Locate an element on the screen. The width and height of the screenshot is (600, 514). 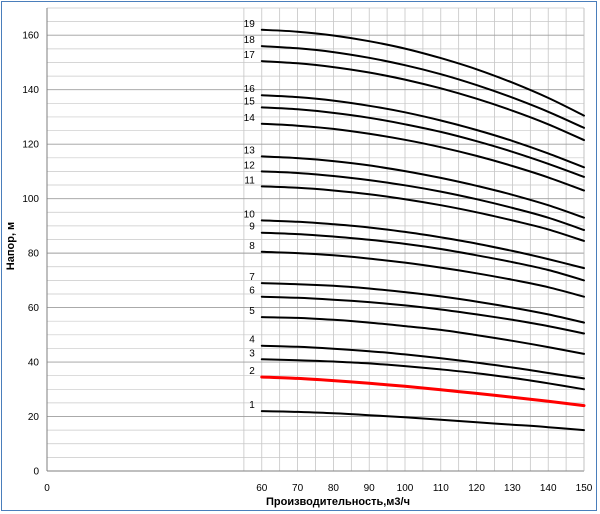
y-tick-label: 80 is located at coordinates (34, 254).